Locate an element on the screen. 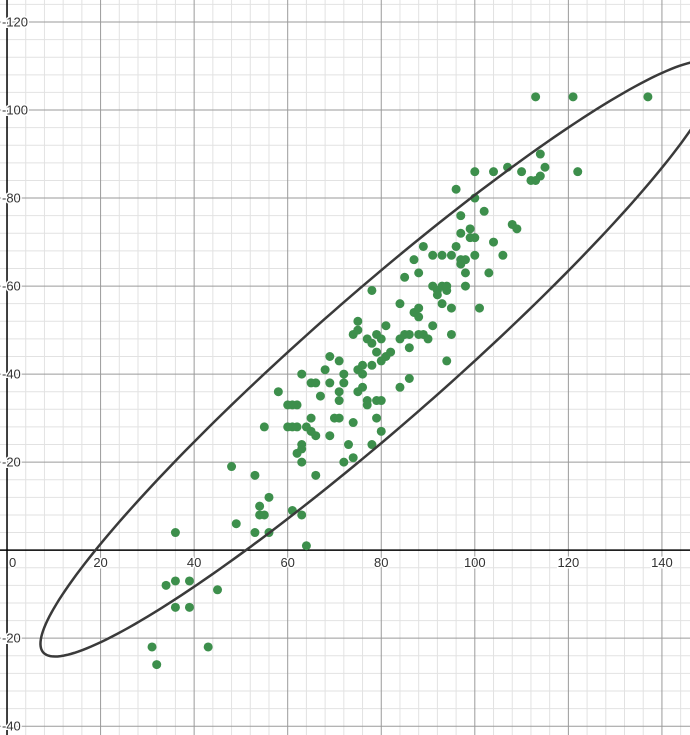  y-tick-label: -60 is located at coordinates (11, 286).